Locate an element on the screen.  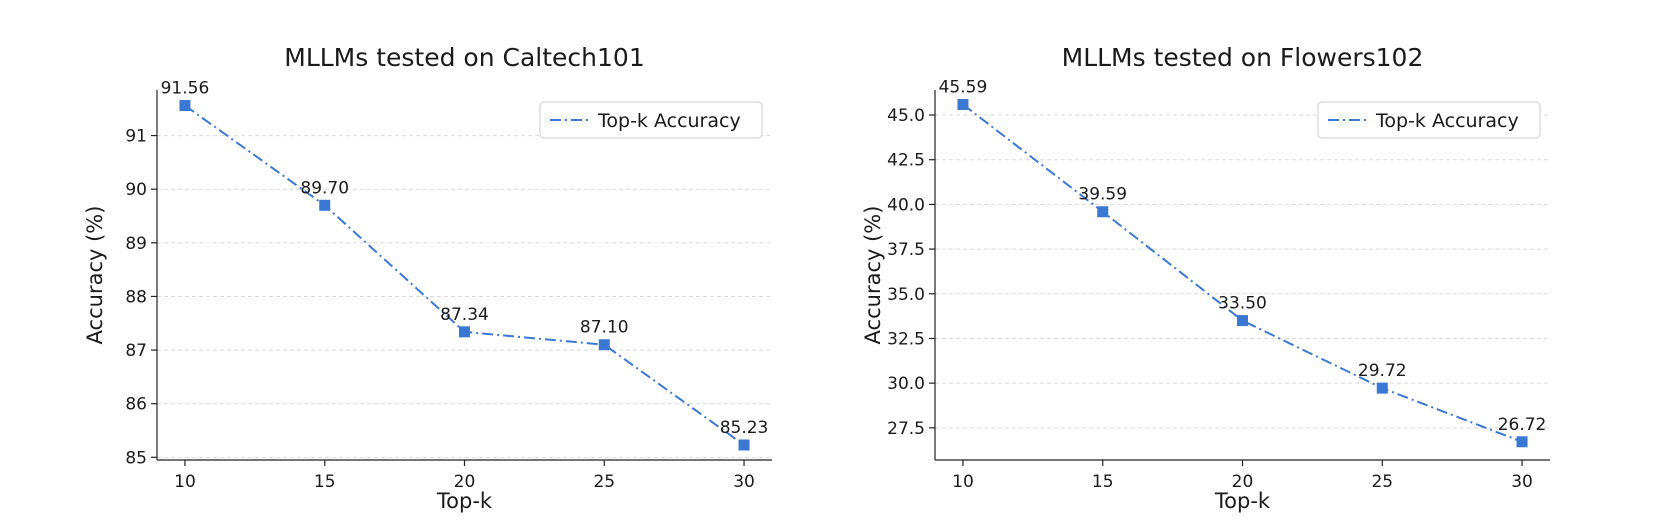
y-tick-label: 35.0 is located at coordinates (906, 295).